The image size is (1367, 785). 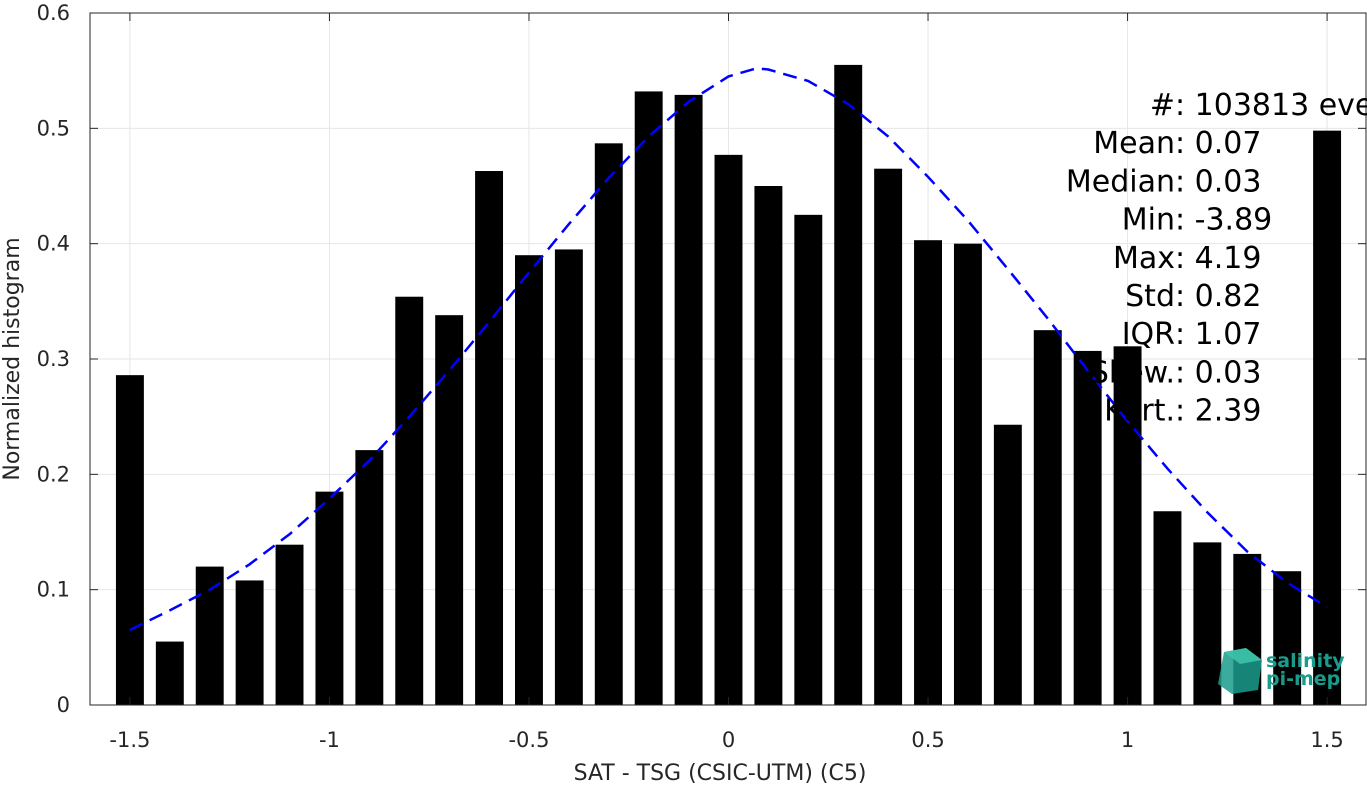 I want to click on stat-row: Max : 4.19, so click(x=1187, y=258).